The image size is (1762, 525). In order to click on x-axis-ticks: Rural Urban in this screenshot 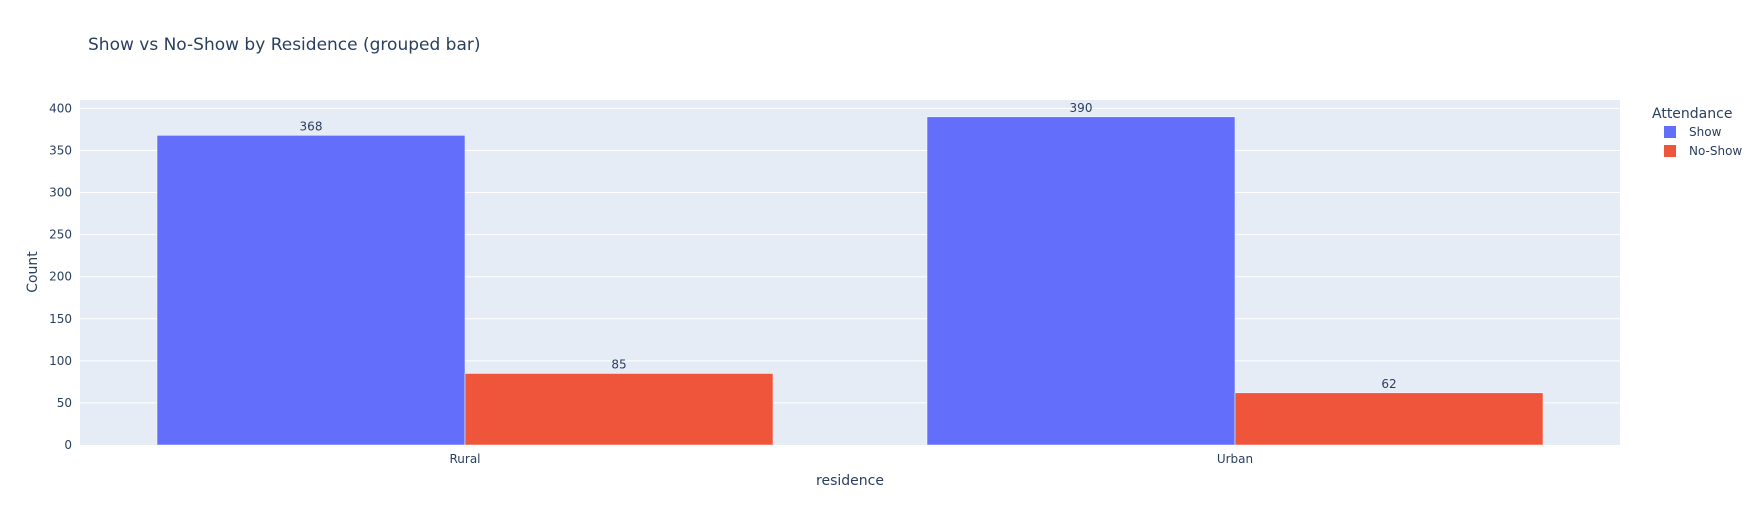, I will do `click(851, 459)`.